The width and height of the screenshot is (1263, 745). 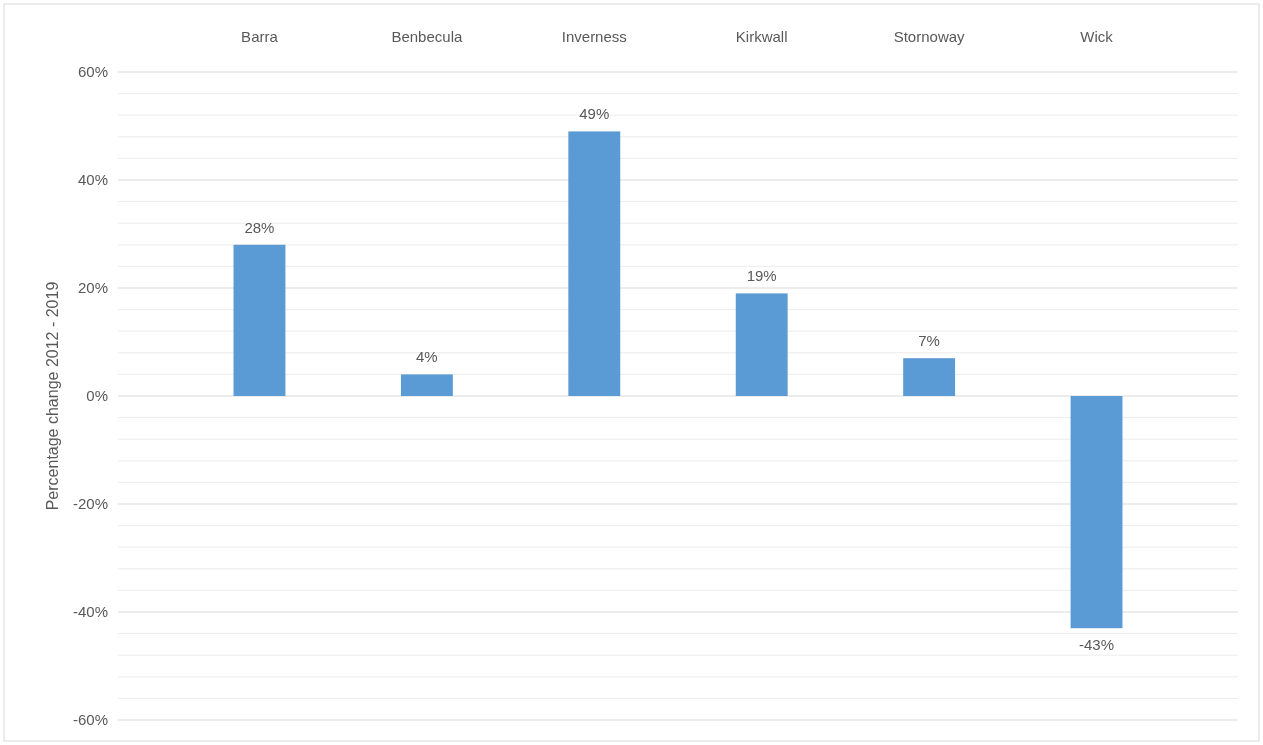 I want to click on data-label: -43%, so click(x=1097, y=645).